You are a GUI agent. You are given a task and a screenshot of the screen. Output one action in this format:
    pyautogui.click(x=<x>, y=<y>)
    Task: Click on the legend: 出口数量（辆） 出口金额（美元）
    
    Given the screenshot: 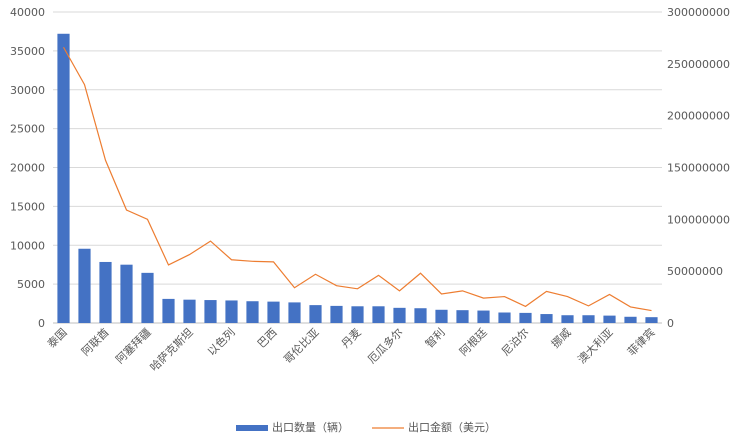 What is the action you would take?
    pyautogui.click(x=366, y=427)
    